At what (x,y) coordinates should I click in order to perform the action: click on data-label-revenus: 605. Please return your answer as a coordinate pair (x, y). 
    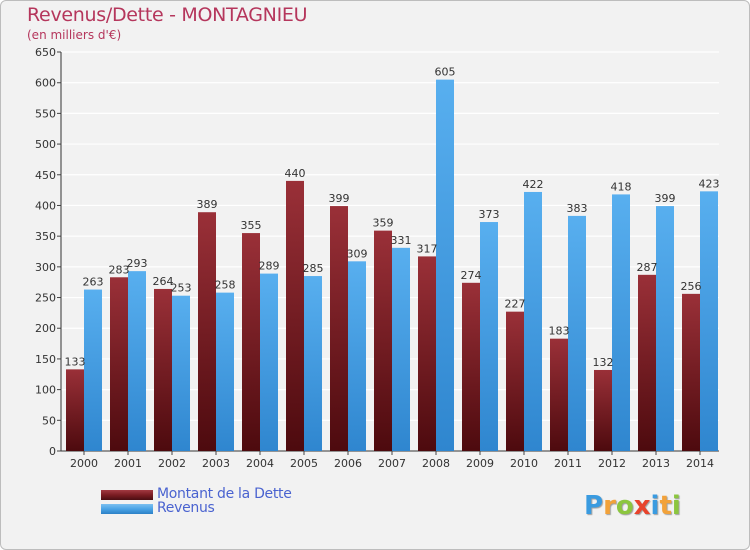
    Looking at the image, I should click on (445, 72).